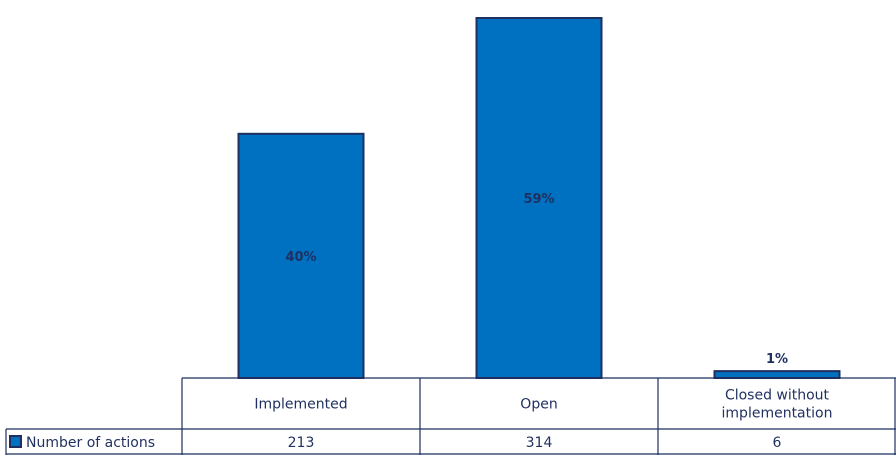 This screenshot has width=896, height=455. I want to click on legend-series-name: Number of actions, so click(90, 443).